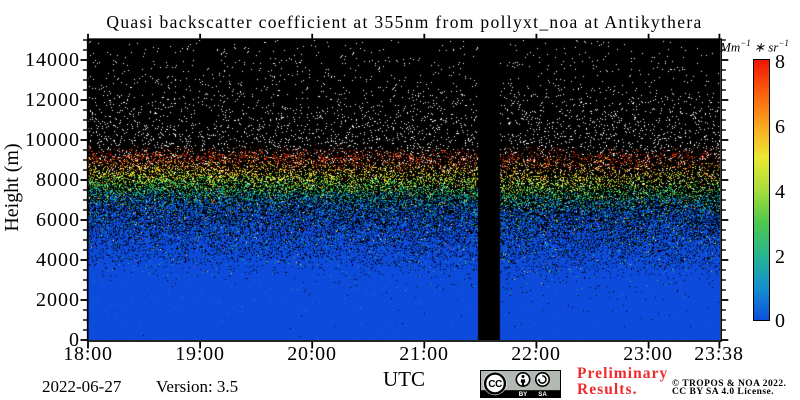 This screenshot has height=400, width=800. I want to click on svg-text: SA, so click(542, 394).